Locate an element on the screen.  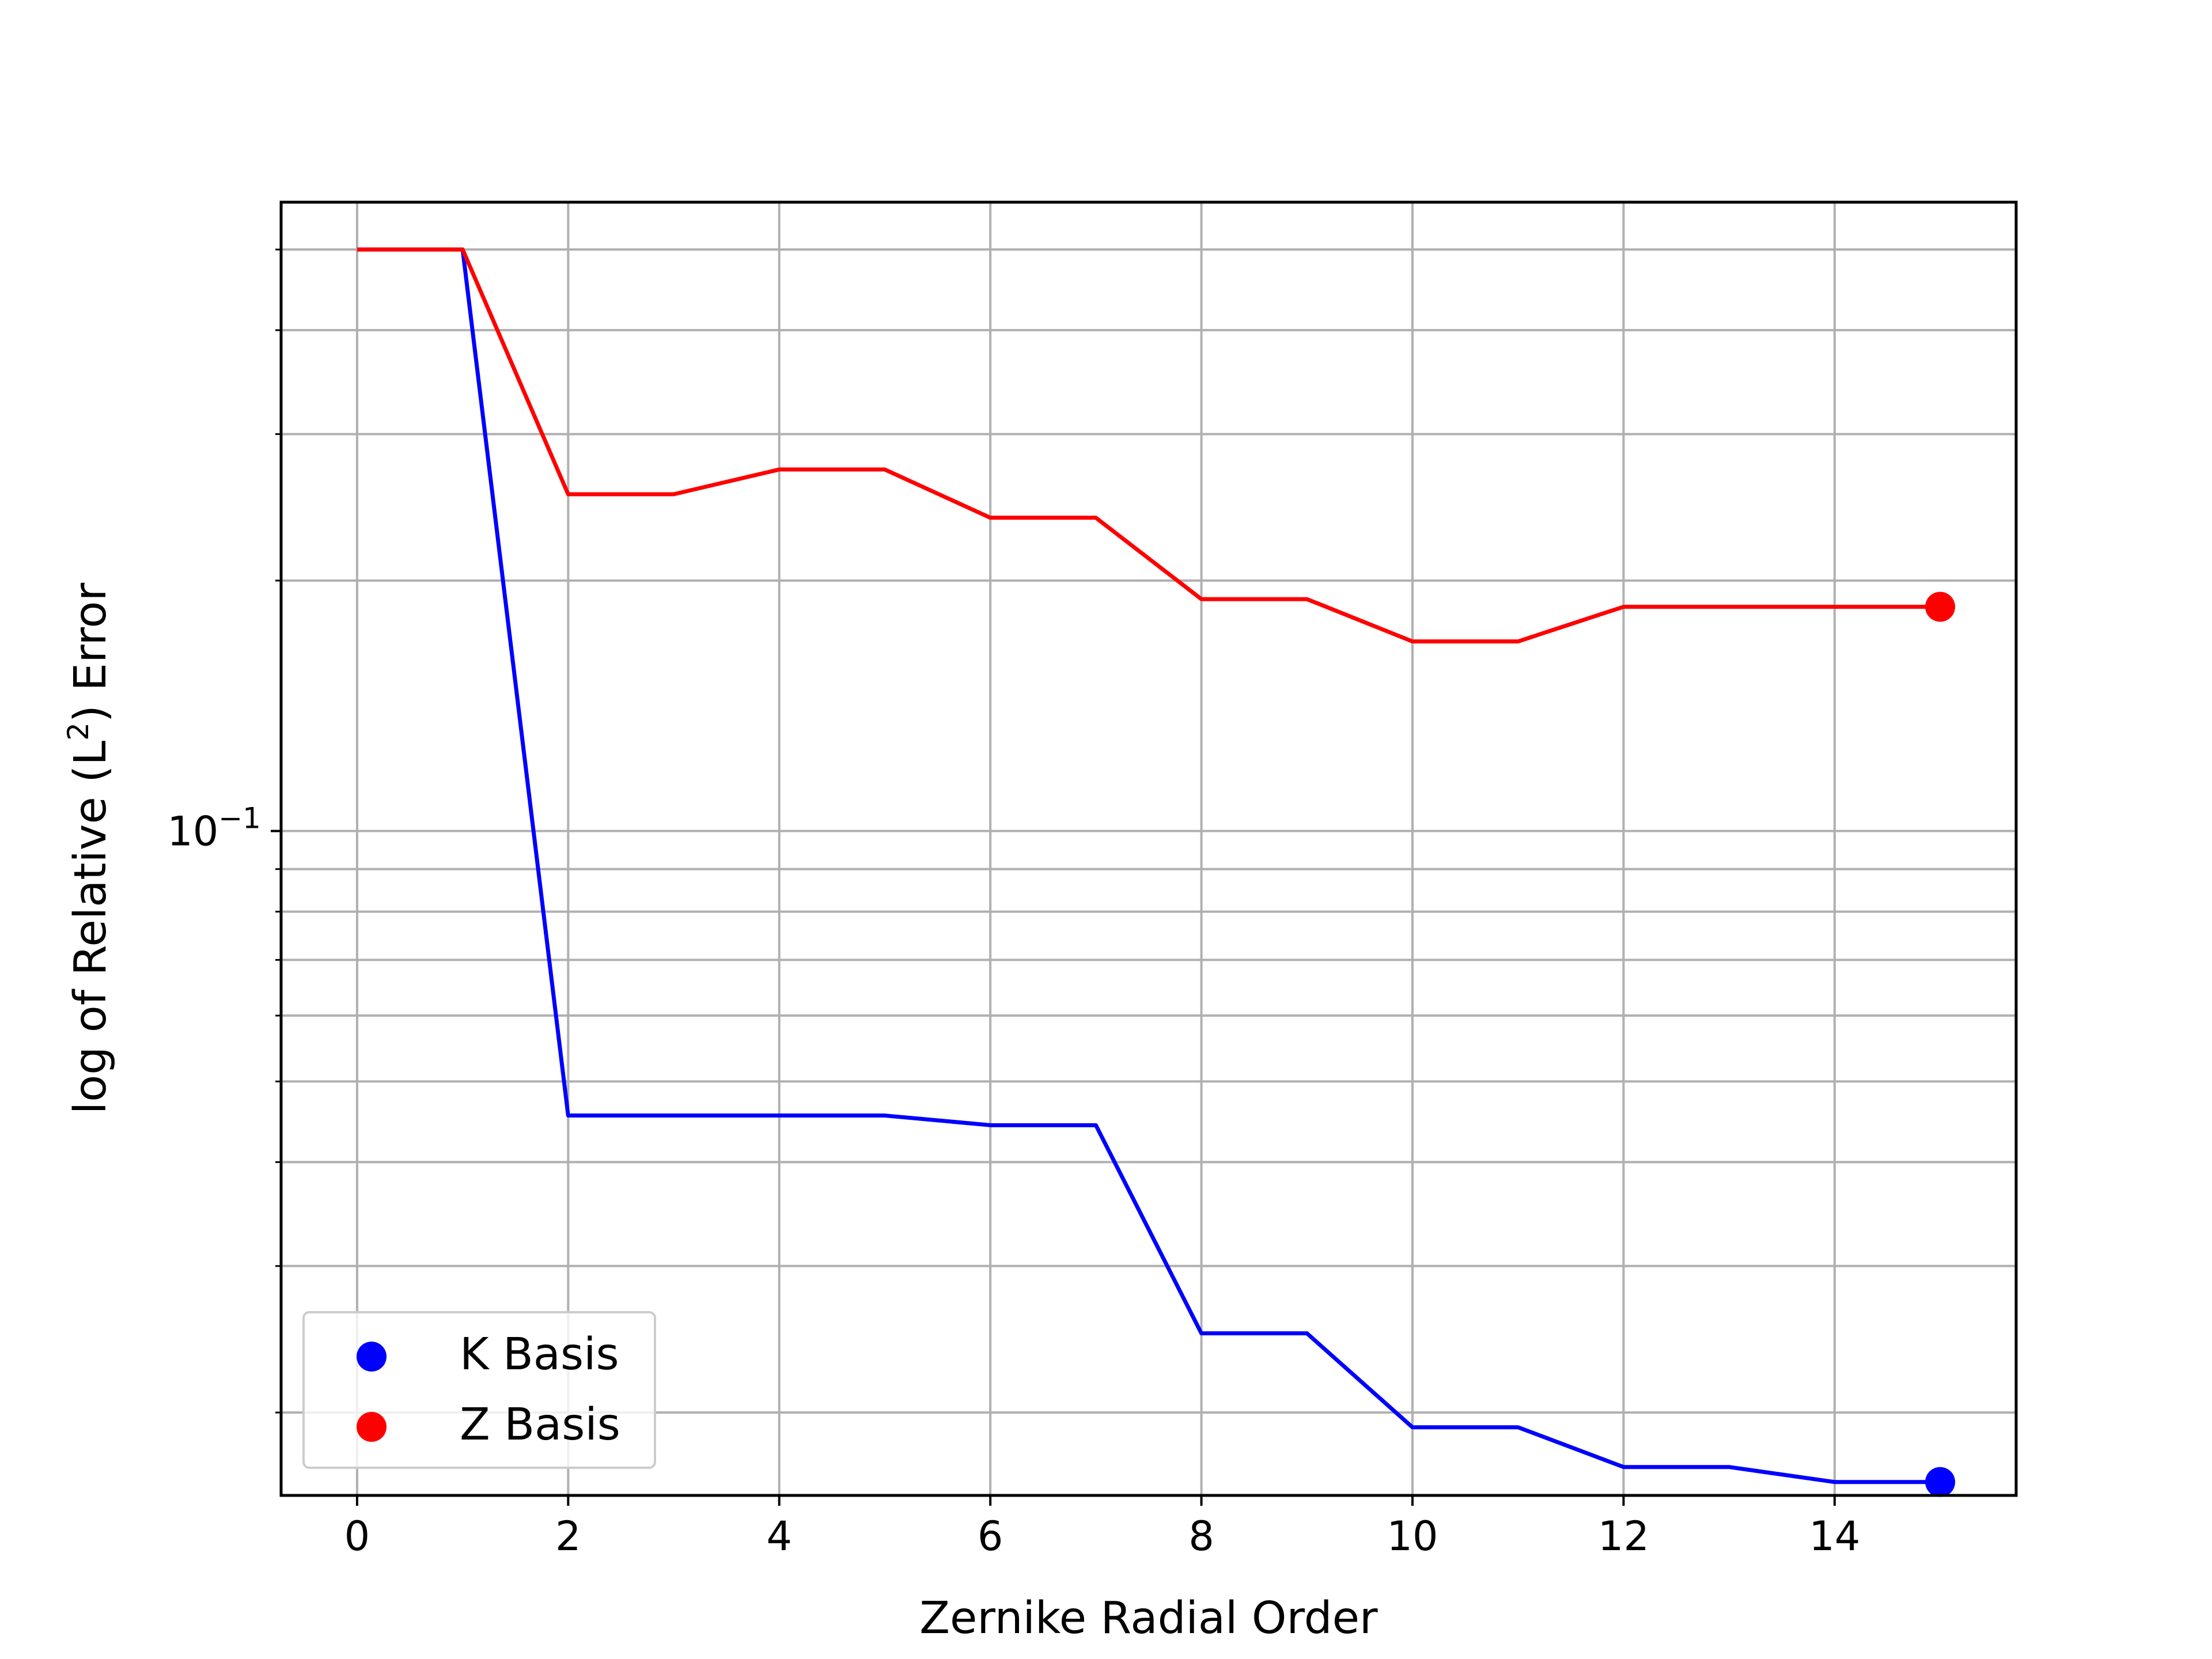
legend-box is located at coordinates (479, 1390).